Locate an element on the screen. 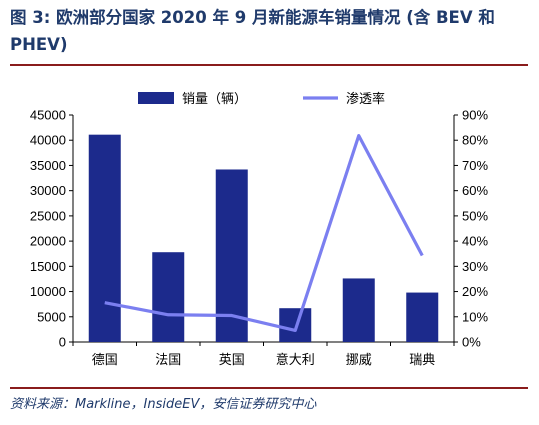  y-right-tick-label: 90% is located at coordinates (475, 115).